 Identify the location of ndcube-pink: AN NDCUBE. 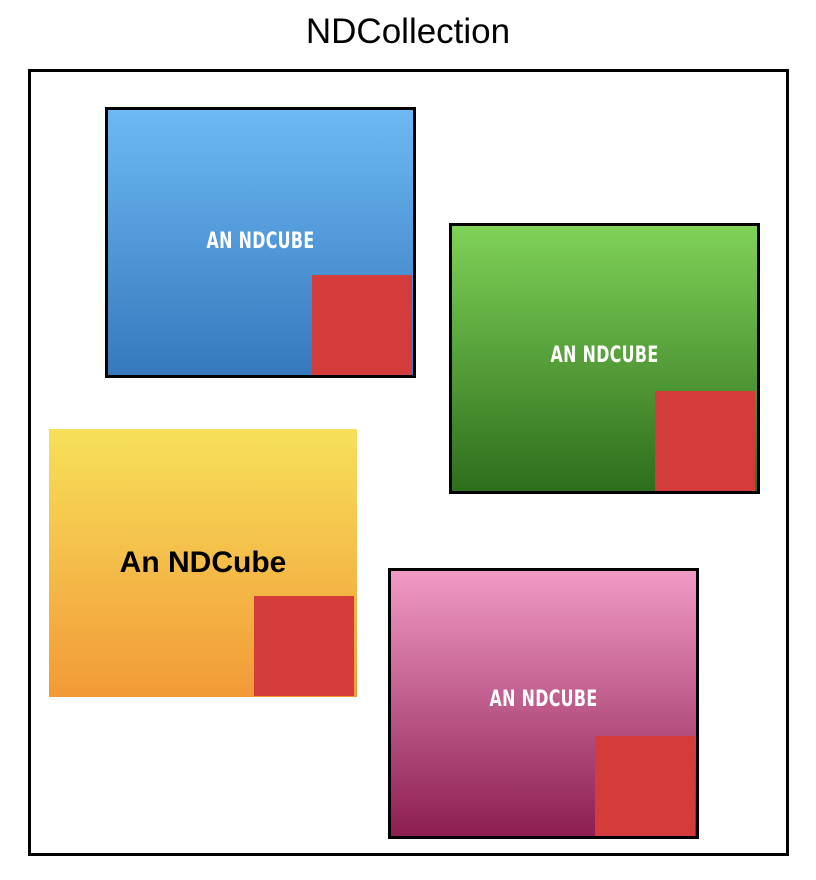
(543, 703).